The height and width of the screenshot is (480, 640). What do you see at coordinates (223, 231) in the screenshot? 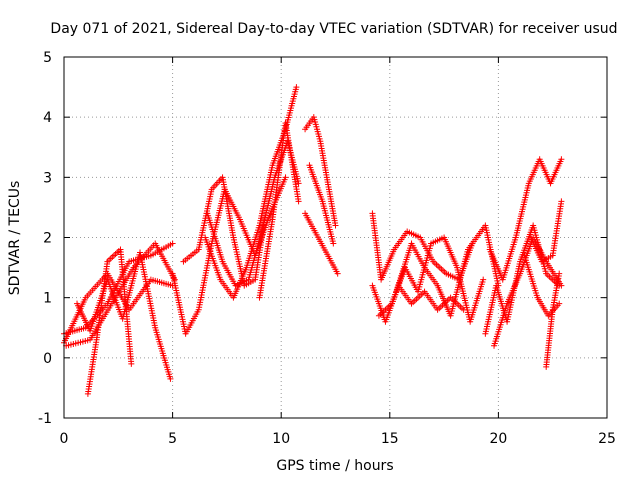
I see `series-t7` at bounding box center [223, 231].